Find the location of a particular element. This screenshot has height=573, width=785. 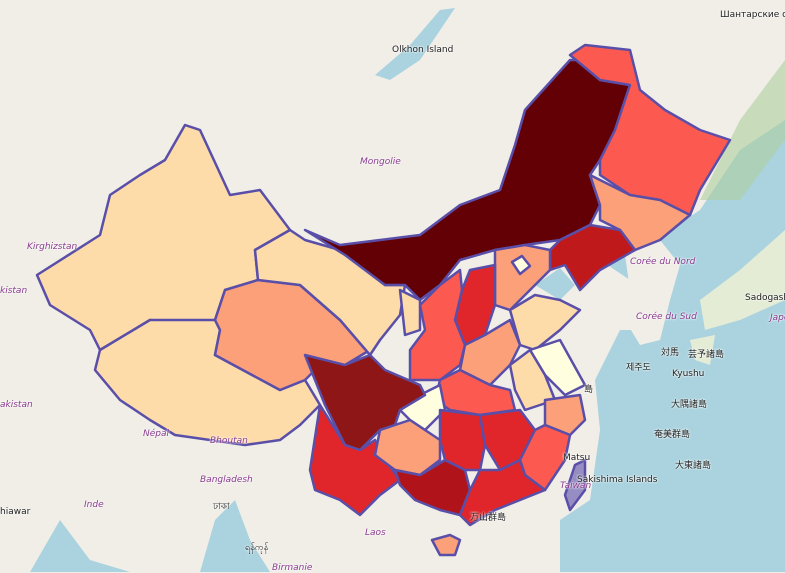

region-hubei is located at coordinates (475, 392).